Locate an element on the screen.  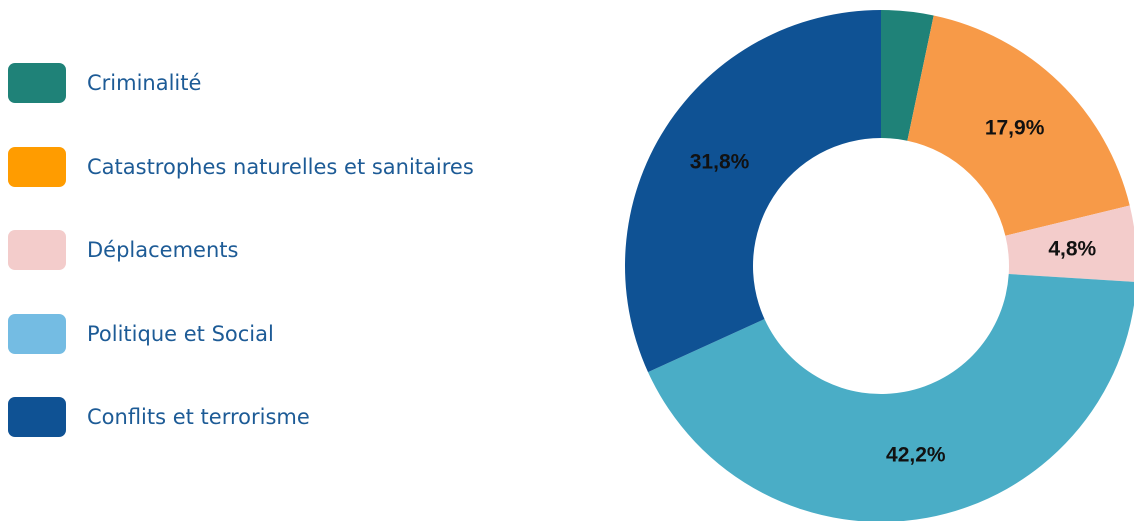
legend-label: Criminalité is located at coordinates (144, 83).